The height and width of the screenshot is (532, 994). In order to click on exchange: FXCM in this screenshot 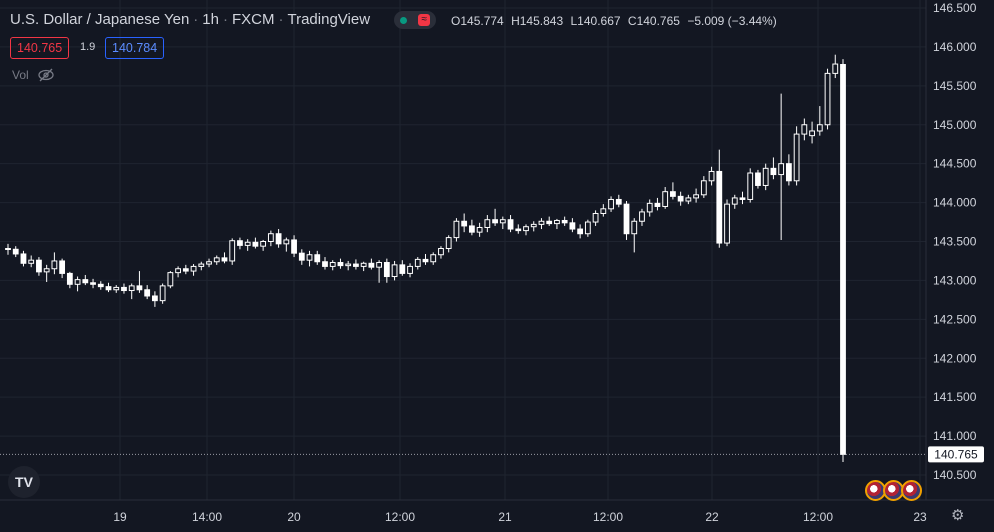, I will do `click(253, 19)`.